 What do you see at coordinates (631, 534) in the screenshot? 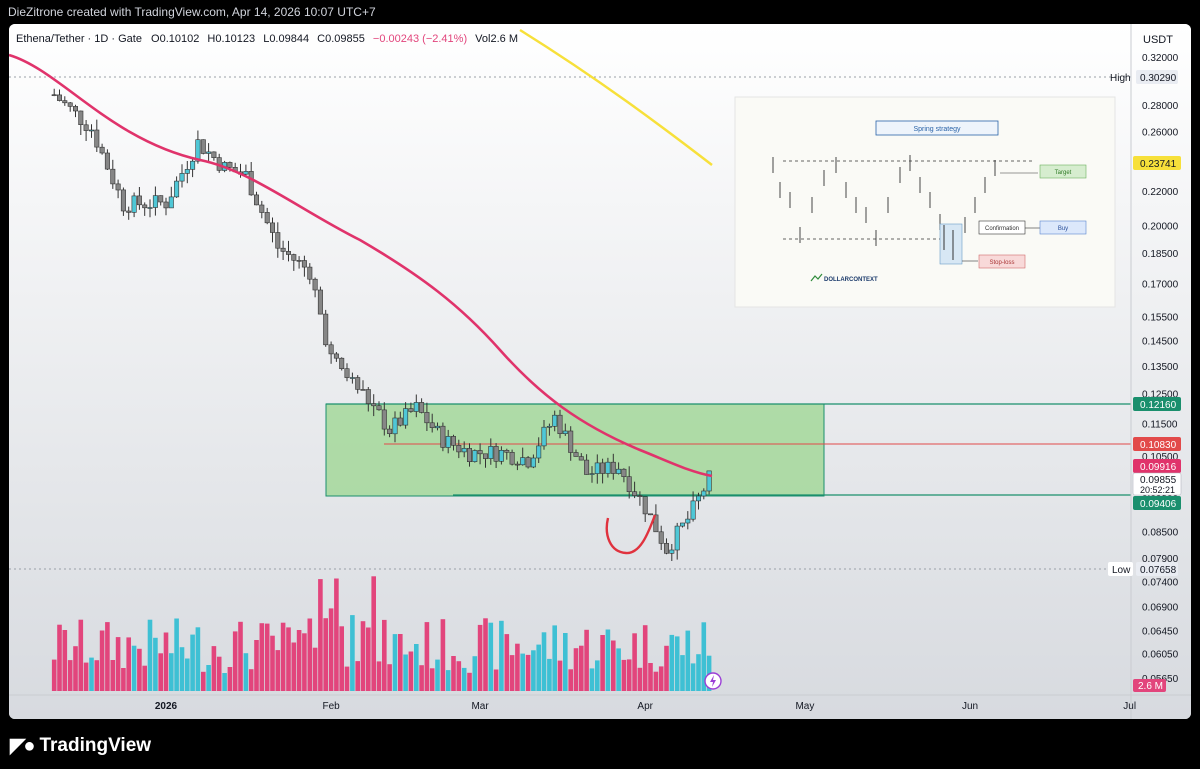
I see `spring-curve-annotation` at bounding box center [631, 534].